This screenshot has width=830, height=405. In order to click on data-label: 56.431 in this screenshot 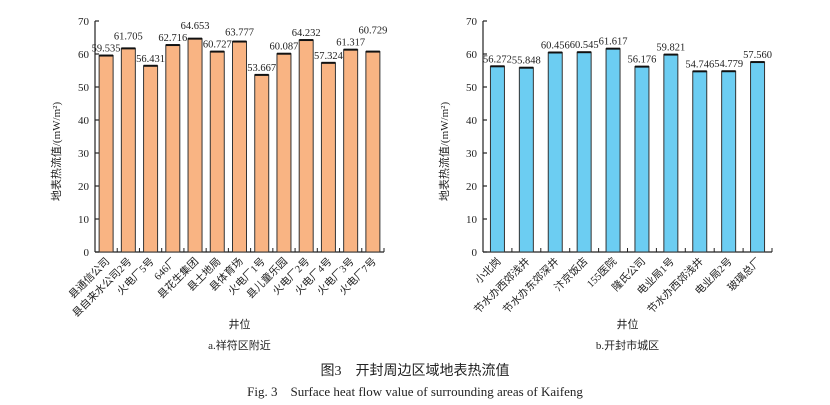, I will do `click(150, 59)`.